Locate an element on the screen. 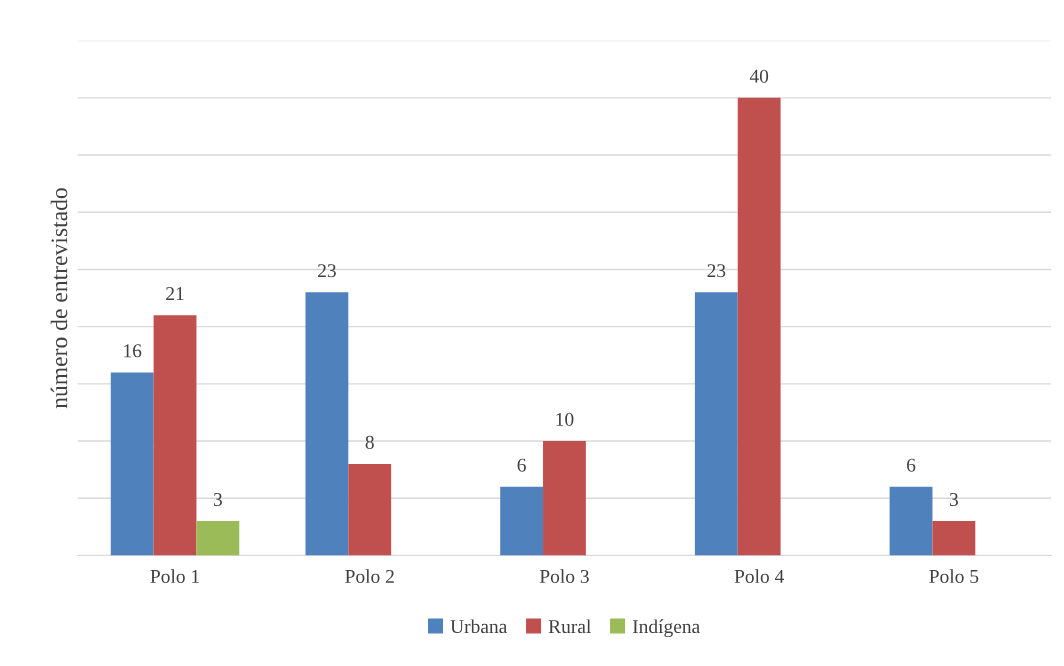 This screenshot has width=1064, height=666. data-label: 8 is located at coordinates (369, 442).